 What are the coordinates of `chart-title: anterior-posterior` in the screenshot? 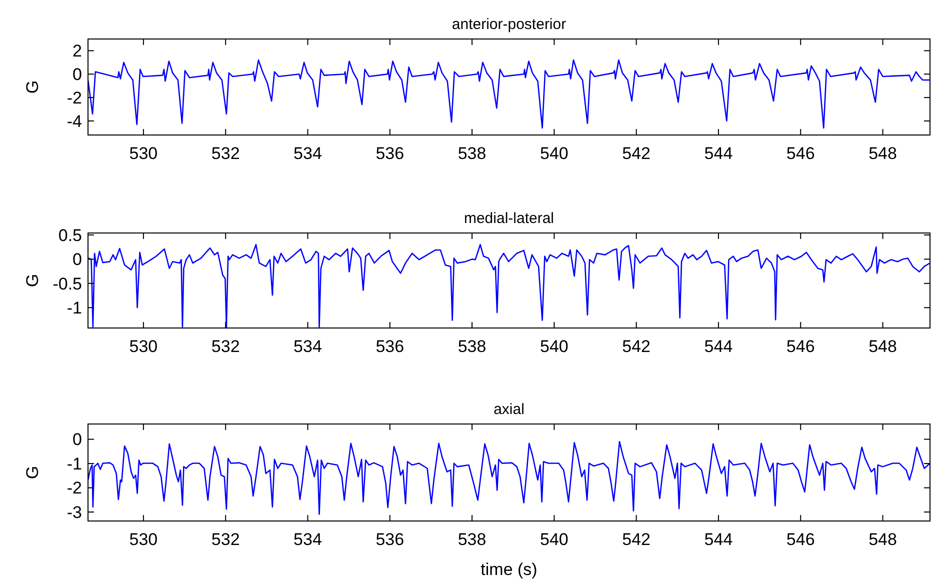 It's located at (509, 24).